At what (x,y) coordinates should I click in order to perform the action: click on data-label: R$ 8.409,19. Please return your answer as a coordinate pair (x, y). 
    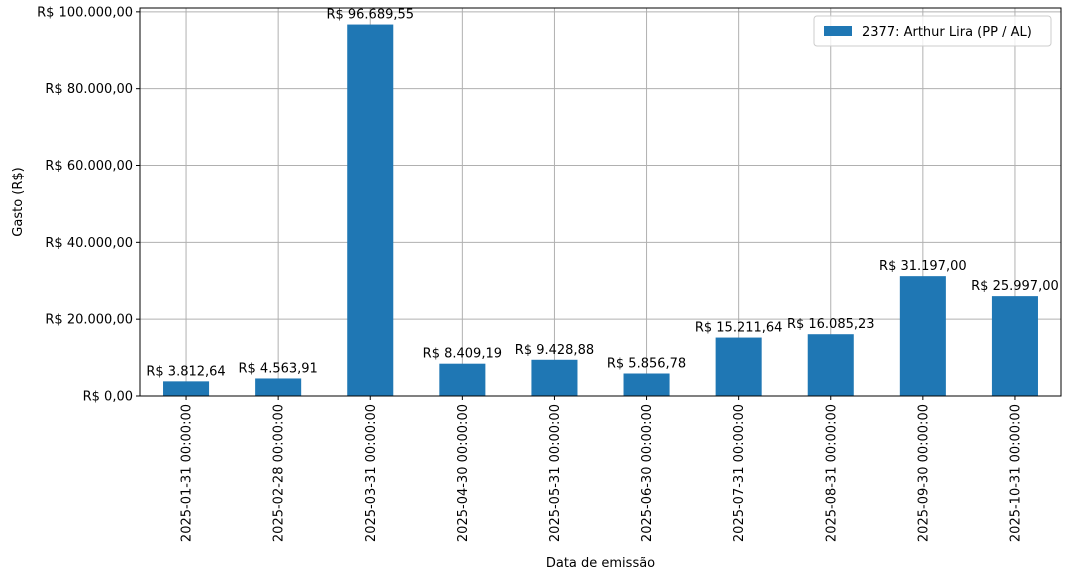
    Looking at the image, I should click on (462, 354).